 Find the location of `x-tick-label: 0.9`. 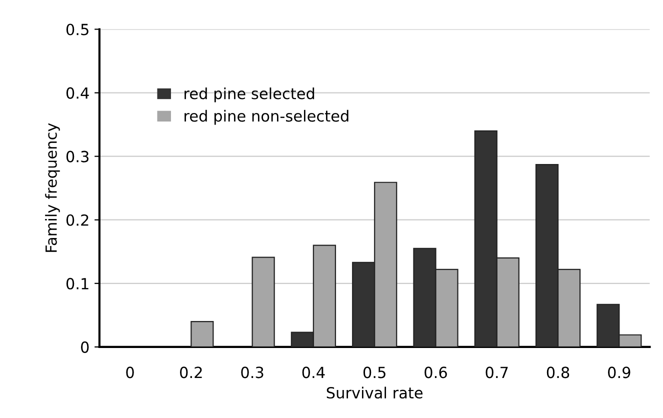

x-tick-label: 0.9 is located at coordinates (619, 372).